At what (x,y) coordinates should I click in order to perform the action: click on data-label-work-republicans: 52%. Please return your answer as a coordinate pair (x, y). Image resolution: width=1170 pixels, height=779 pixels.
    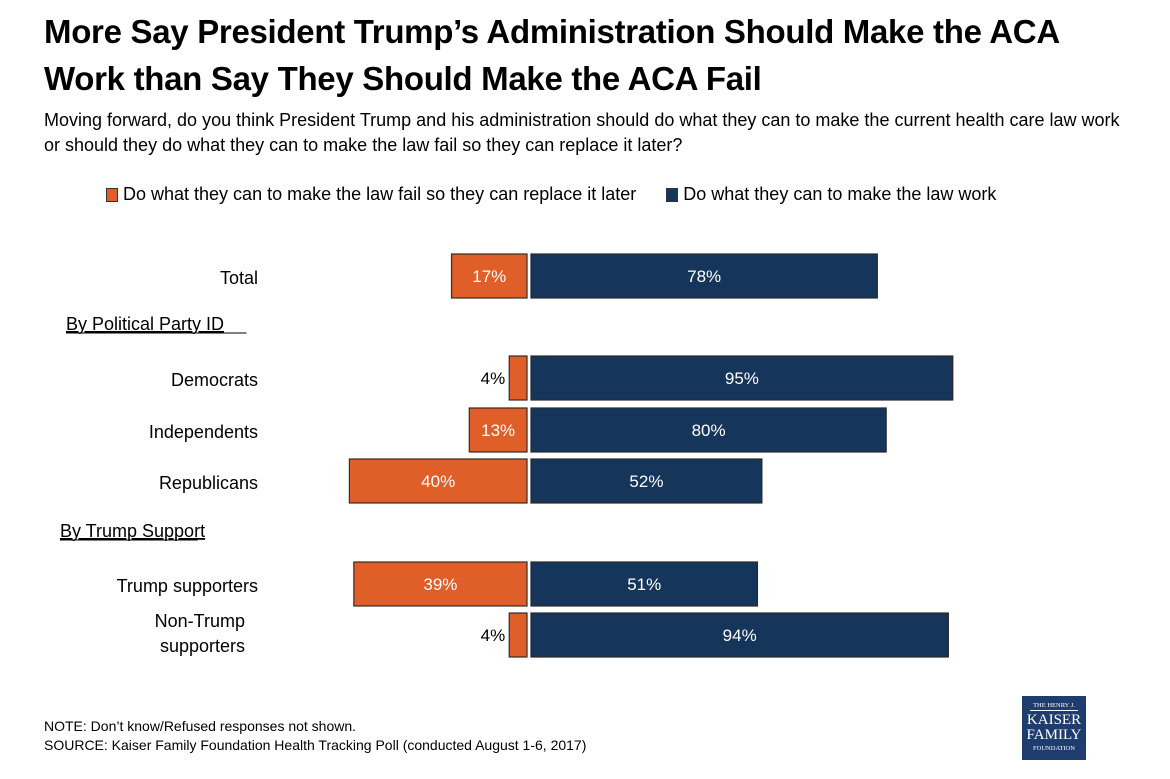
    Looking at the image, I should click on (646, 481).